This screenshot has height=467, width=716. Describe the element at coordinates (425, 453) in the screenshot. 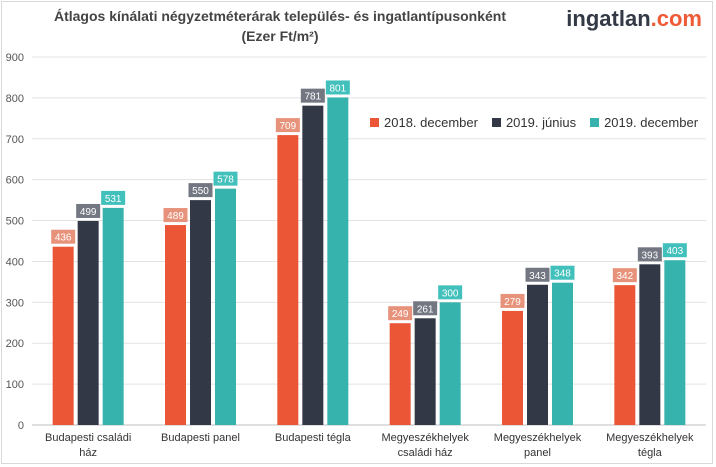

I see `x-tick-label: családi ház` at that location.